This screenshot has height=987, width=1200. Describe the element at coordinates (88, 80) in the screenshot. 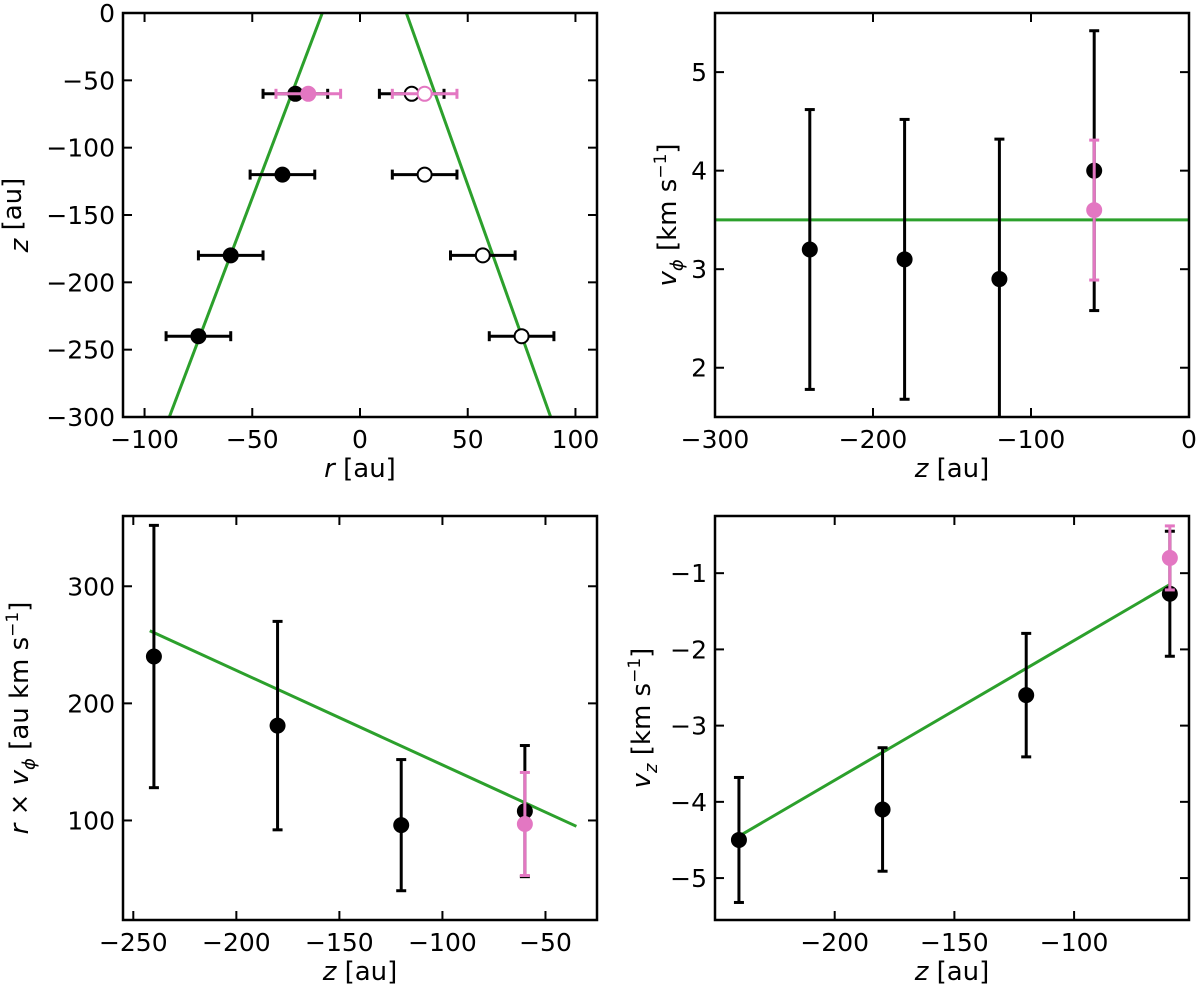

I see `y-tick-label: −50` at that location.